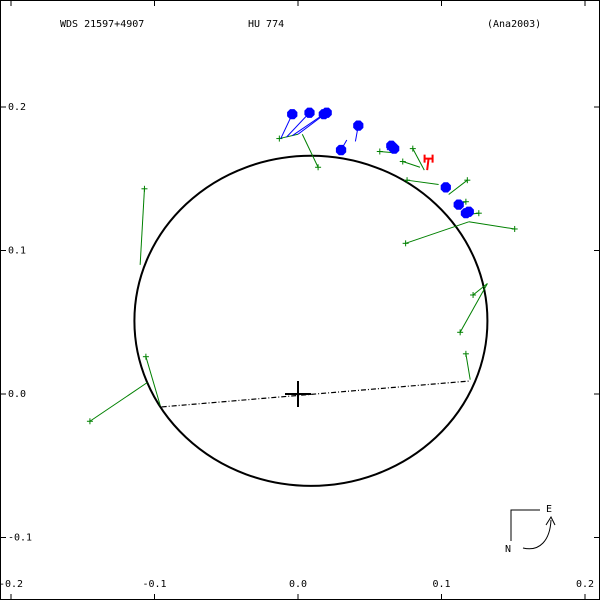 The height and width of the screenshot is (600, 600). What do you see at coordinates (266, 24) in the screenshot?
I see `discoverer-code: HU 774` at bounding box center [266, 24].